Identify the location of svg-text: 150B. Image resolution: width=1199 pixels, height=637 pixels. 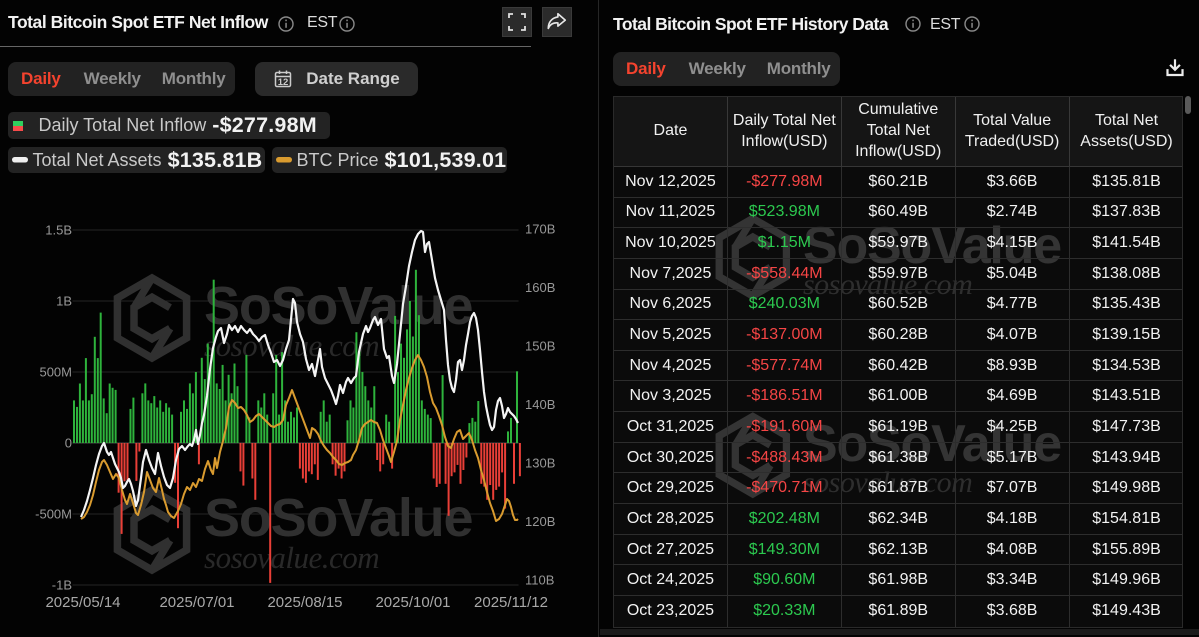
(540, 346).